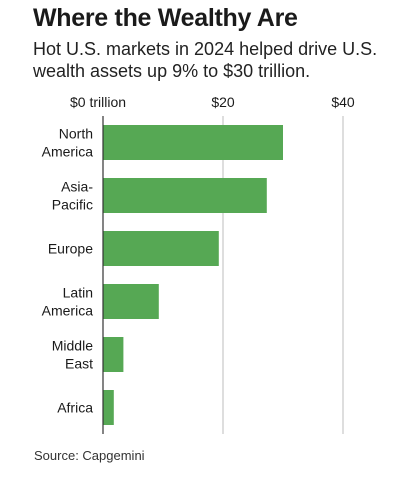 This screenshot has width=410, height=478. I want to click on category-label-3: Latin America, so click(68, 302).